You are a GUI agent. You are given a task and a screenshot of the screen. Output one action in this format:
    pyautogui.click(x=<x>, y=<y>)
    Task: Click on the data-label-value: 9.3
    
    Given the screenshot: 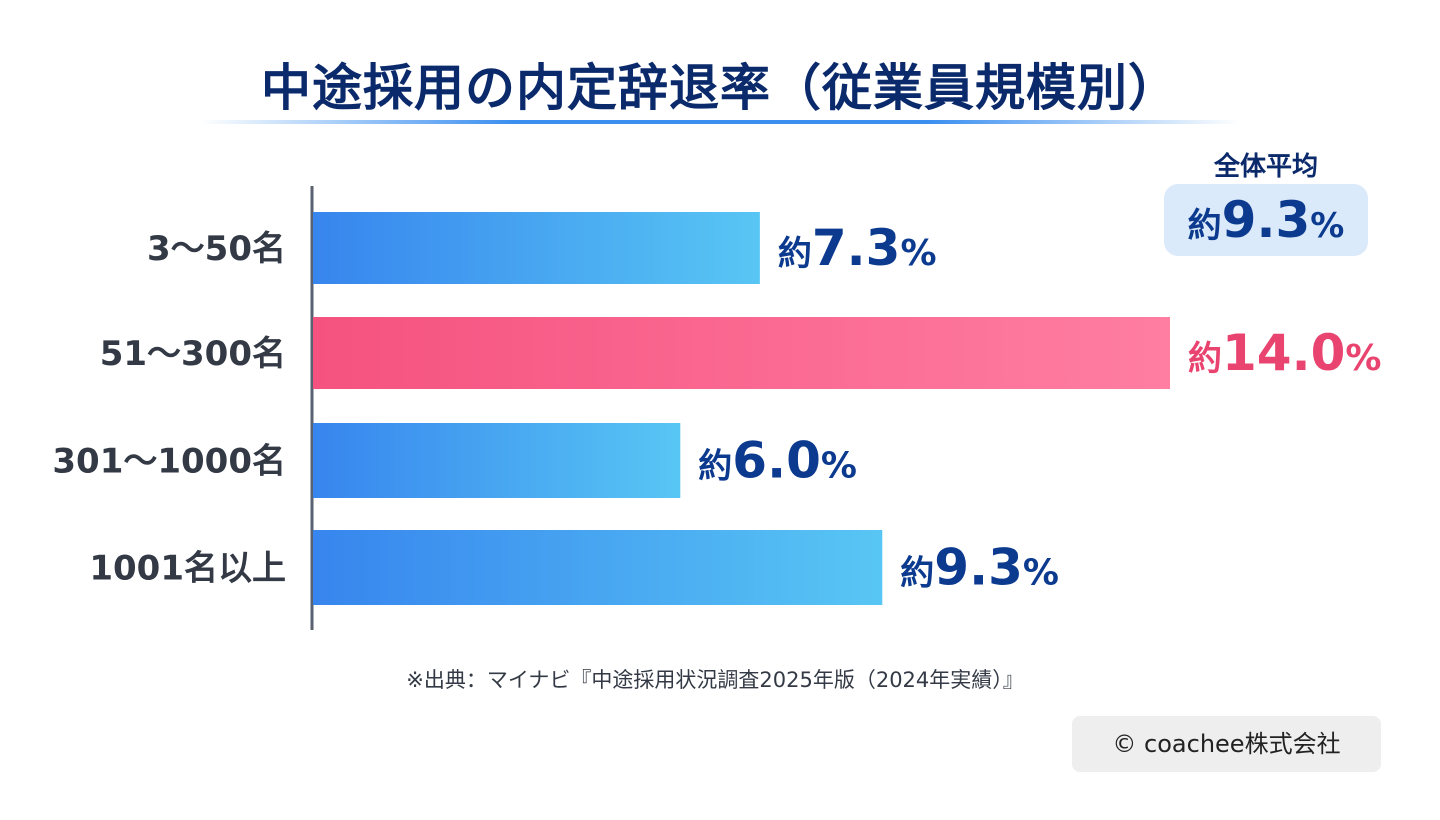 What is the action you would take?
    pyautogui.click(x=978, y=568)
    